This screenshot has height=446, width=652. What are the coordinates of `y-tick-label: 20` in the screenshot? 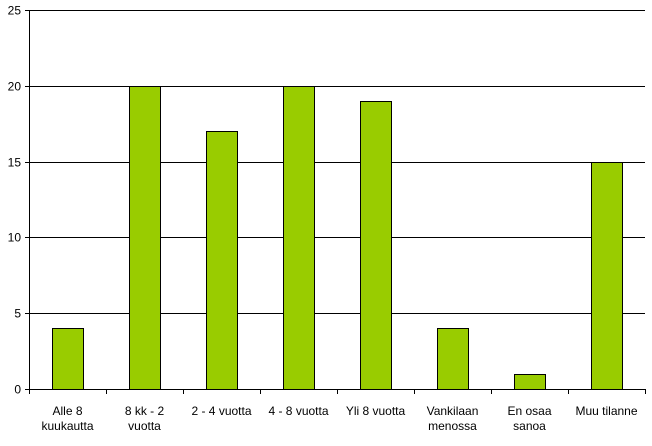 It's located at (15, 87).